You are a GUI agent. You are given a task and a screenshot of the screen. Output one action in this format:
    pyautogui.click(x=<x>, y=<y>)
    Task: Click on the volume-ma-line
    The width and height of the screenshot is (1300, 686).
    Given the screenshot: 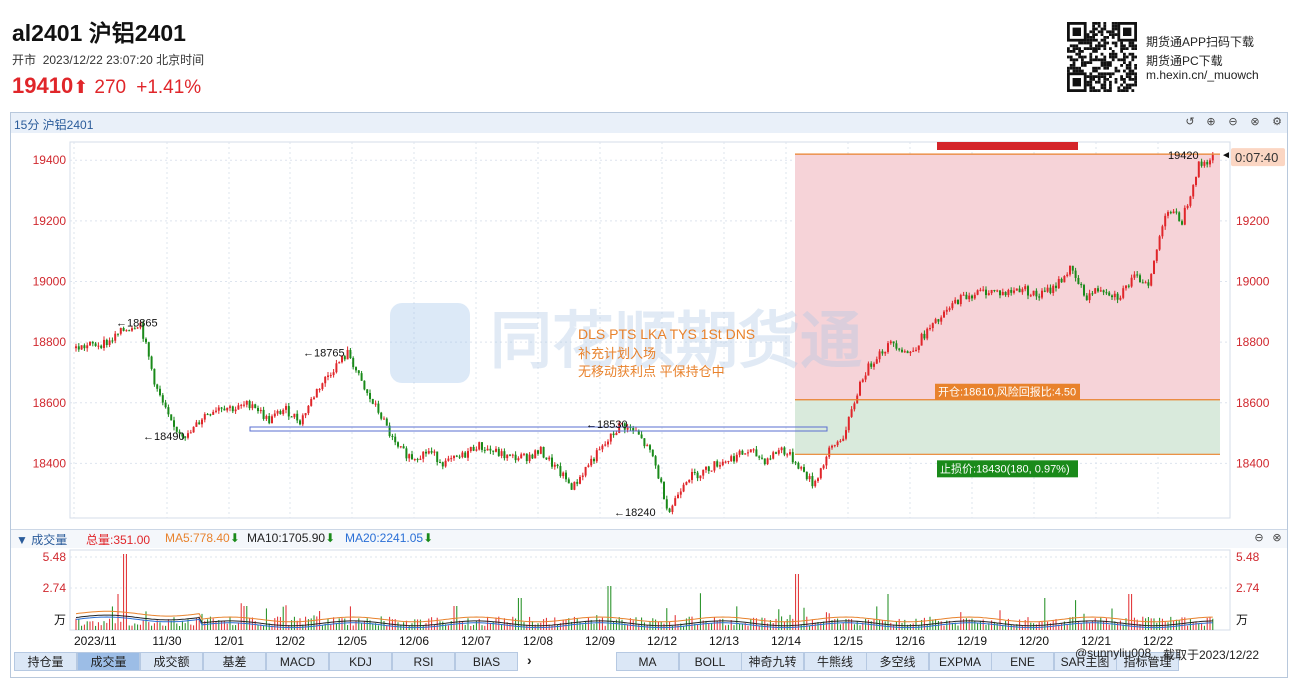 What is the action you would take?
    pyautogui.click(x=644, y=620)
    